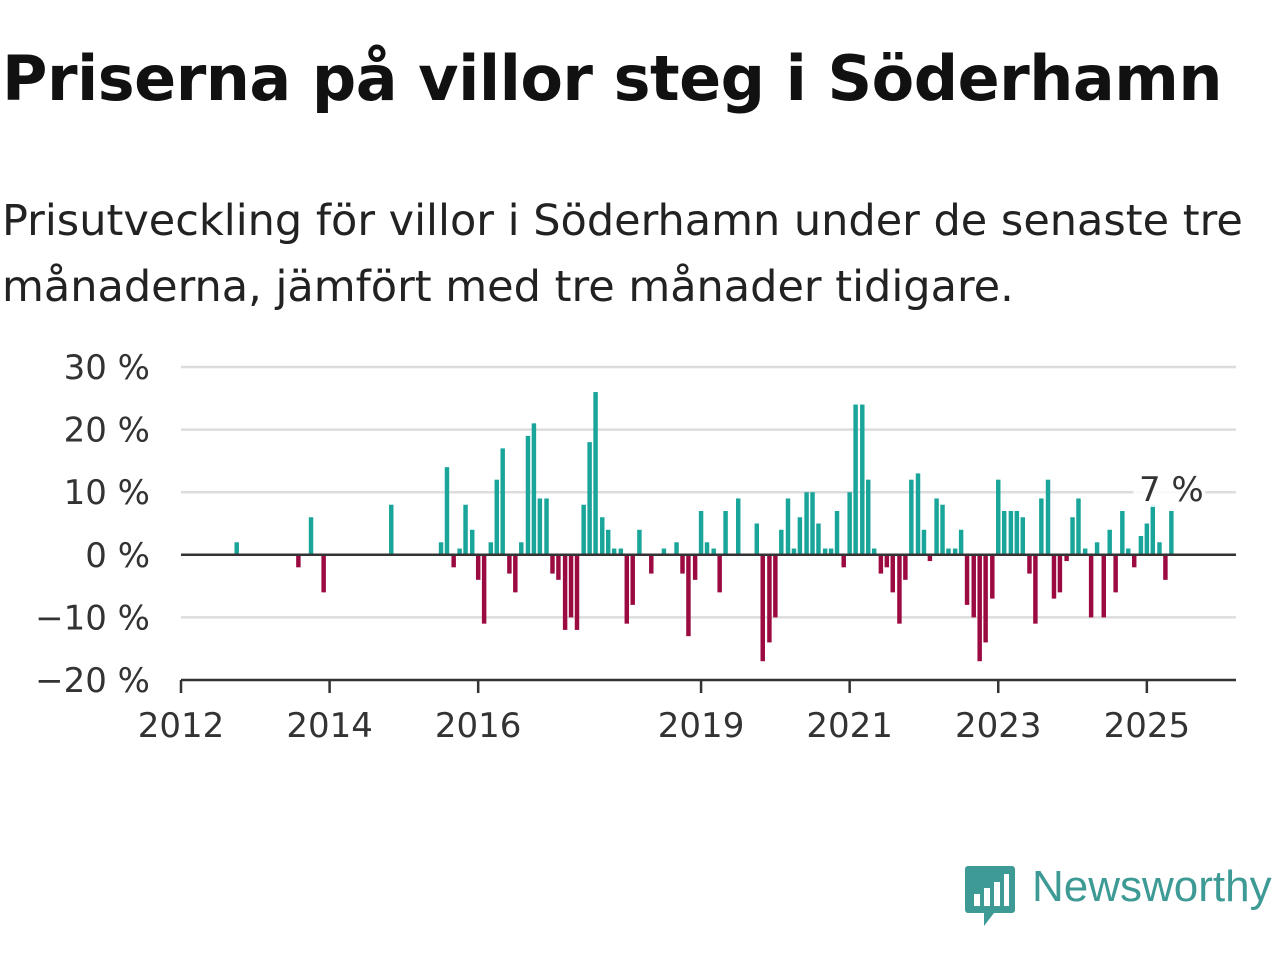 The width and height of the screenshot is (1280, 960). Describe the element at coordinates (92, 618) in the screenshot. I see `y-tick-label: −10 %` at that location.